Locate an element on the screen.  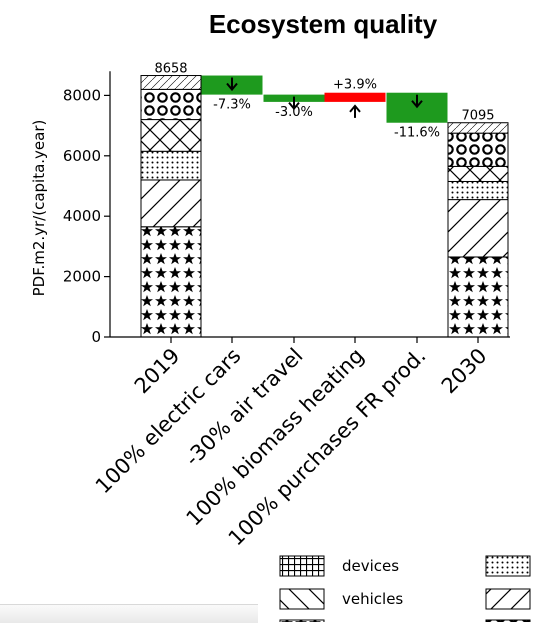
legend-swatch-dots is located at coordinates (508, 566).